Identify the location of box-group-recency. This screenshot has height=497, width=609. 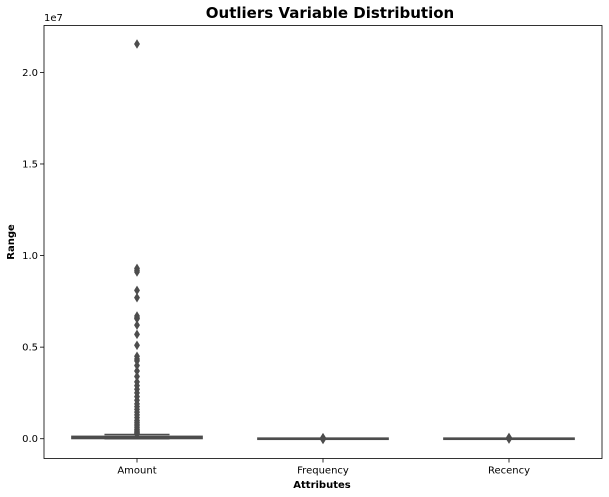
(509, 438).